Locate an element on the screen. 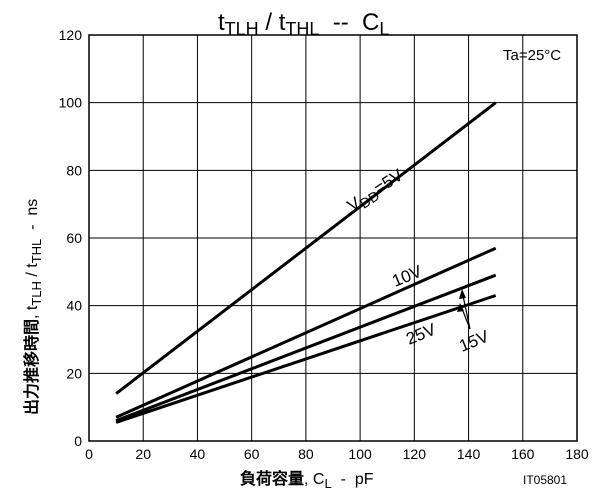 This screenshot has width=597, height=492. x-axis-label-unit: - pF is located at coordinates (353, 479).